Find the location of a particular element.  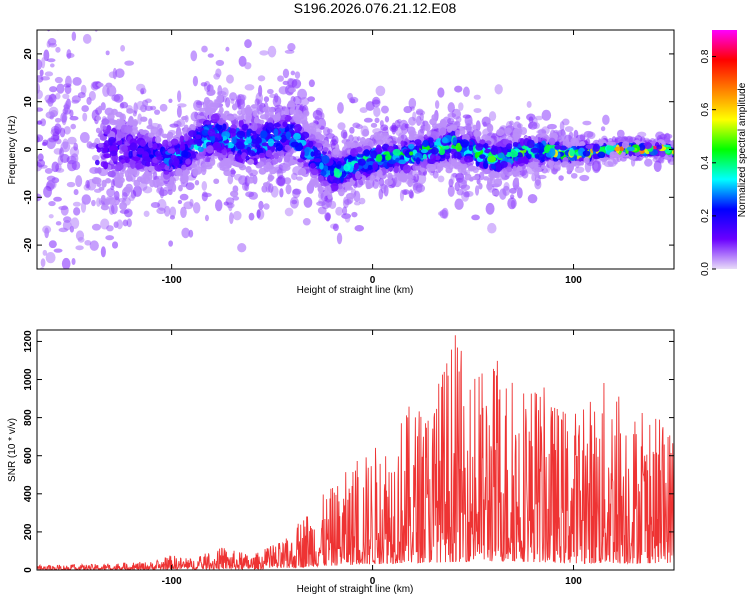

colorbar-tick-label: 0.2 is located at coordinates (705, 216).